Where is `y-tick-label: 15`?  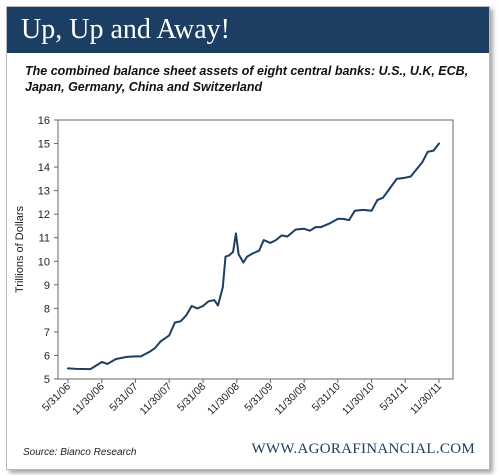 y-tick-label: 15 is located at coordinates (44, 145).